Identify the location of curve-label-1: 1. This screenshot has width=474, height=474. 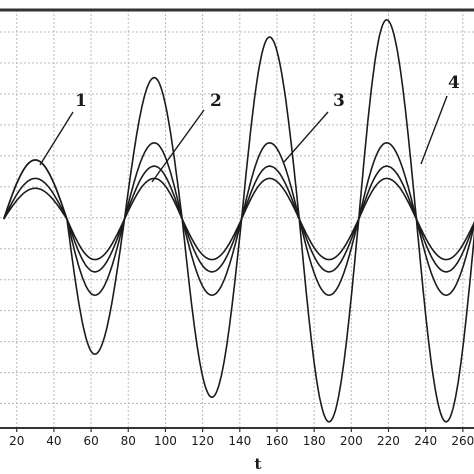
(81, 101).